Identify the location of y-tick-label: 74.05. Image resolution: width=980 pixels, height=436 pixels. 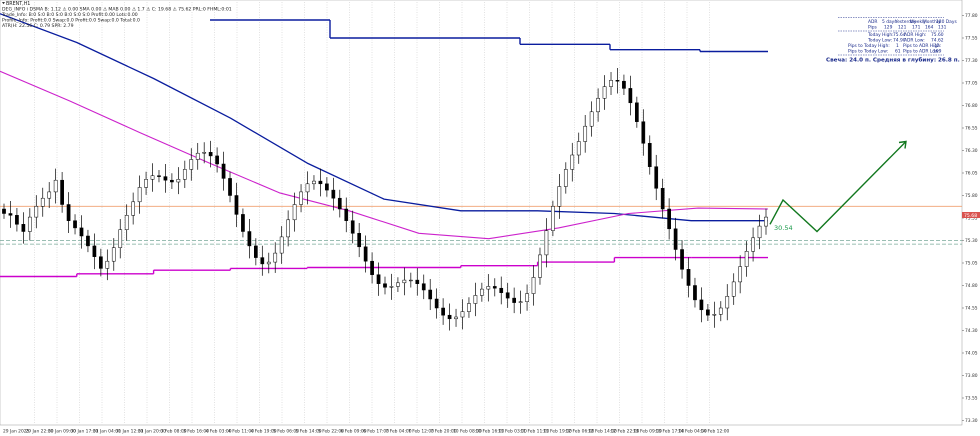
(971, 354).